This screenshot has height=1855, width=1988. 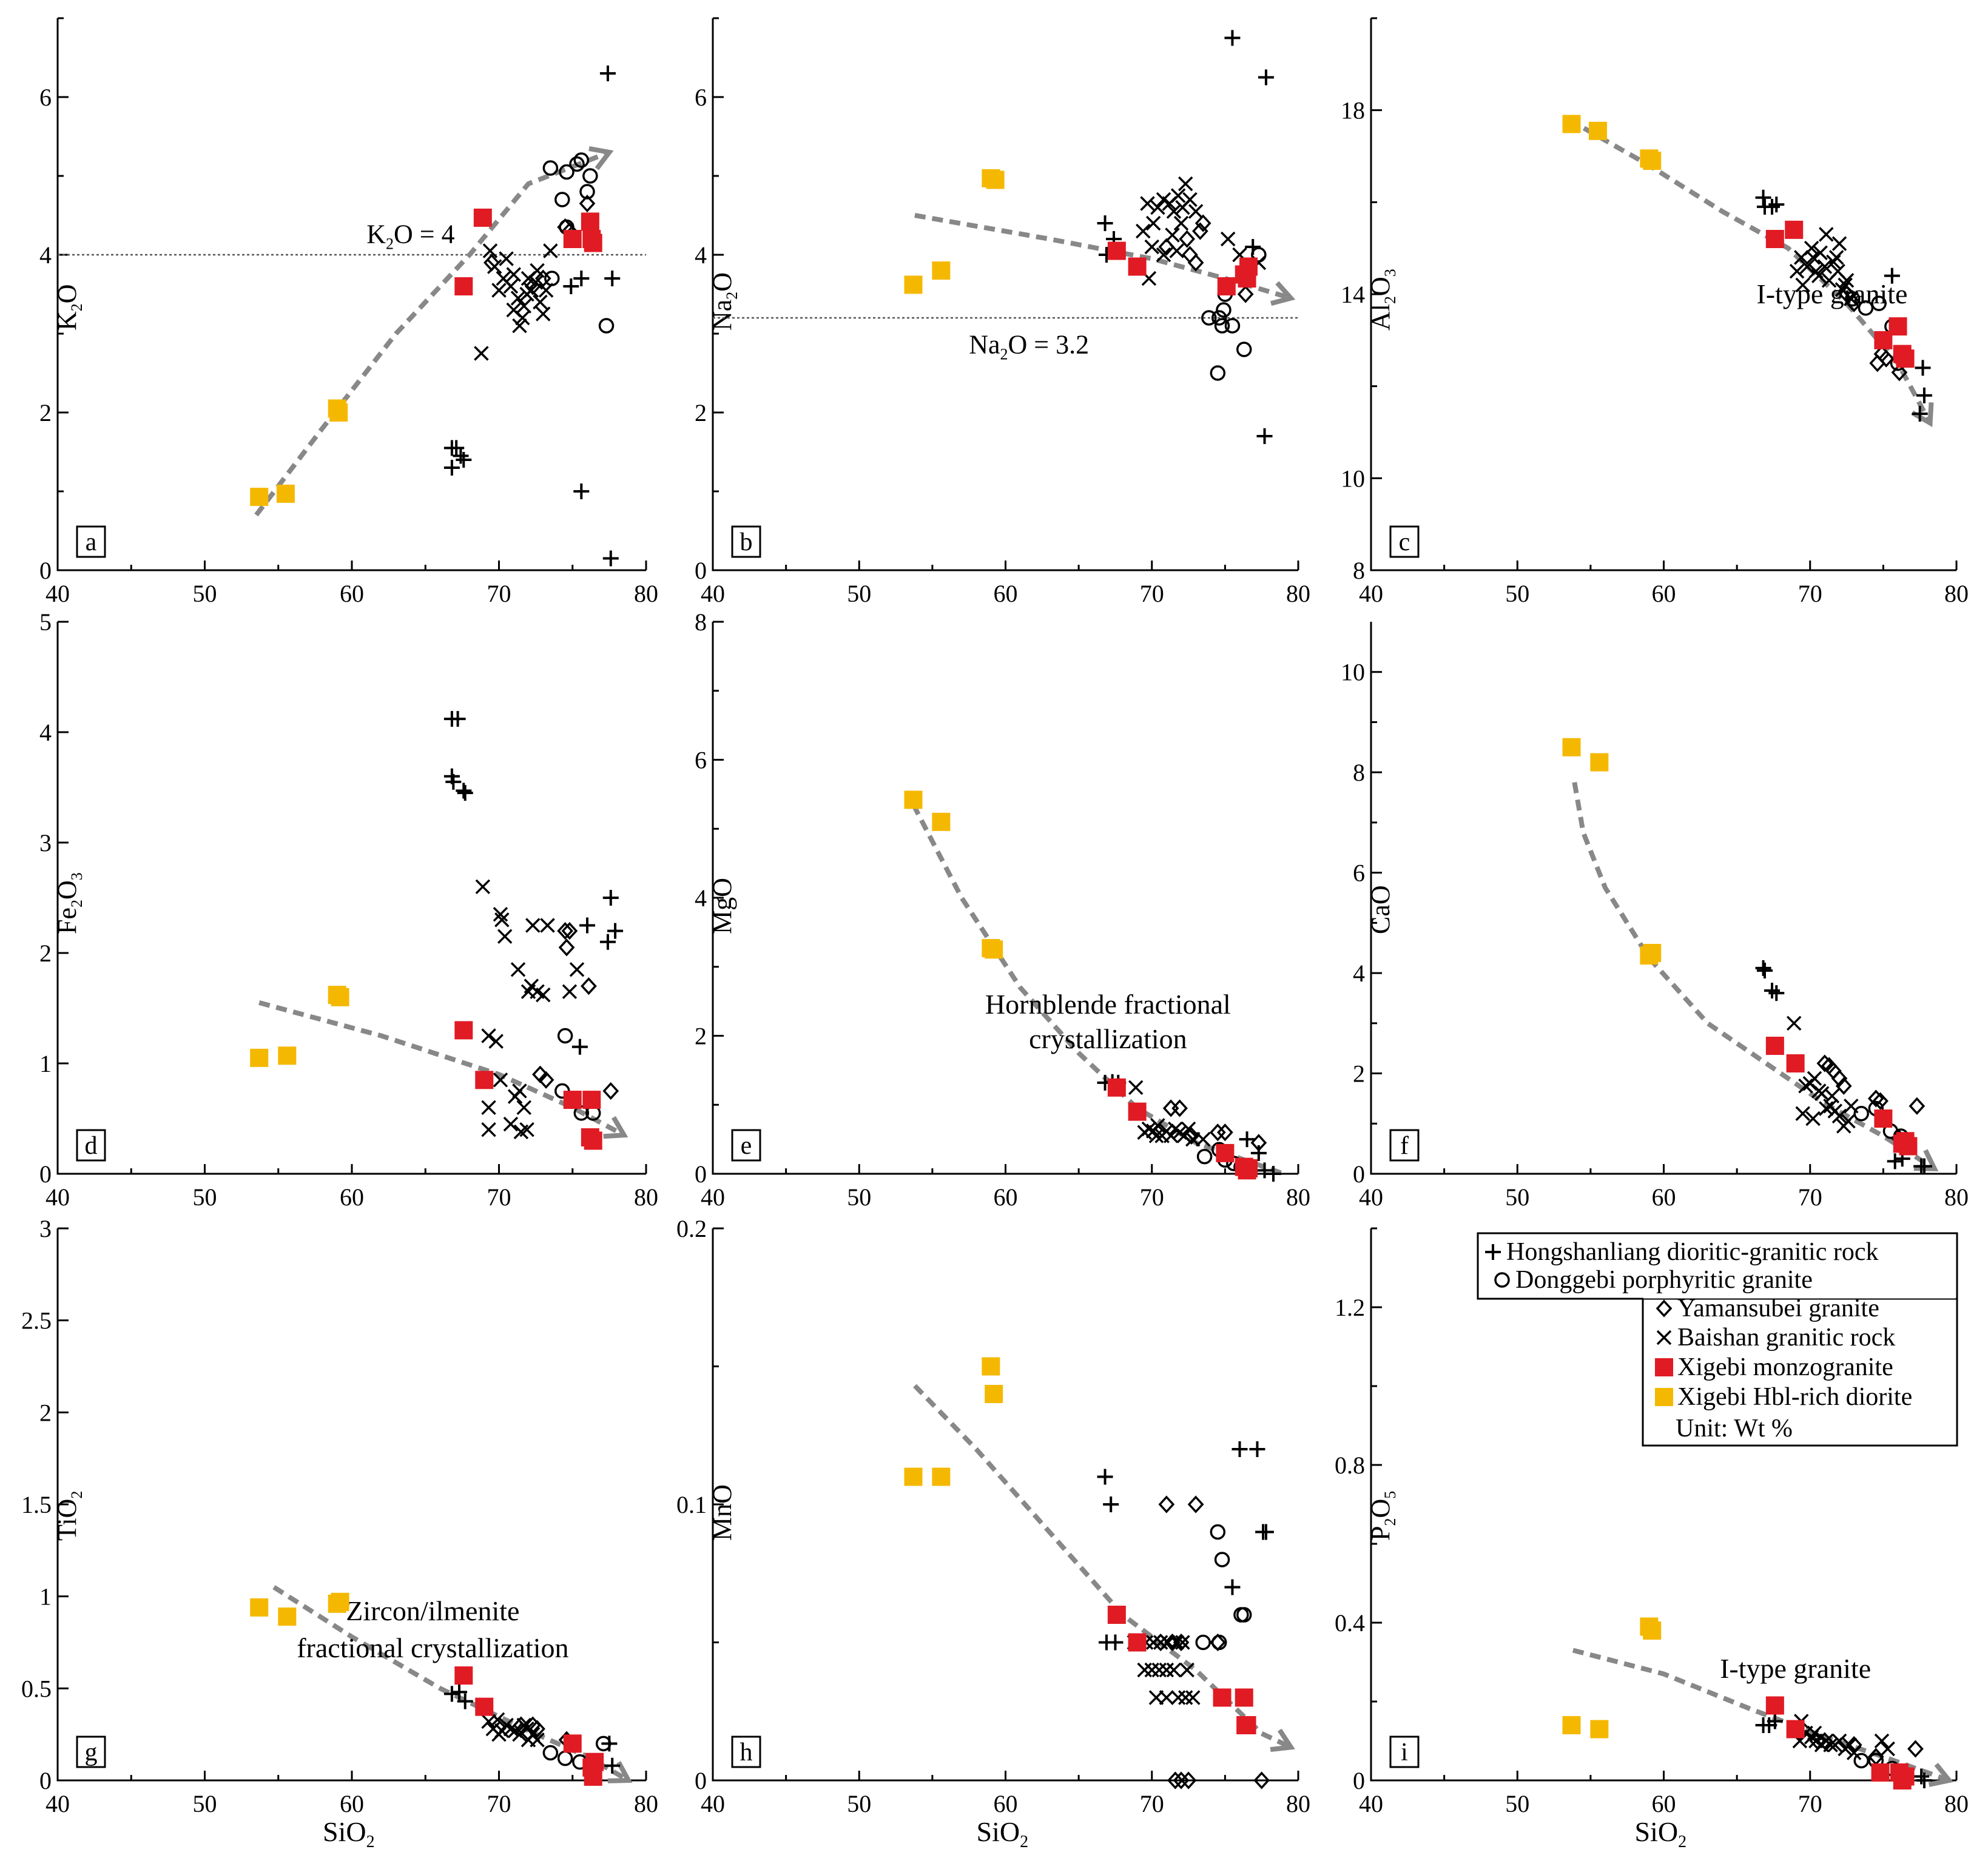 What do you see at coordinates (1029, 347) in the screenshot?
I see `reference-line-label: Na2O = 3.2` at bounding box center [1029, 347].